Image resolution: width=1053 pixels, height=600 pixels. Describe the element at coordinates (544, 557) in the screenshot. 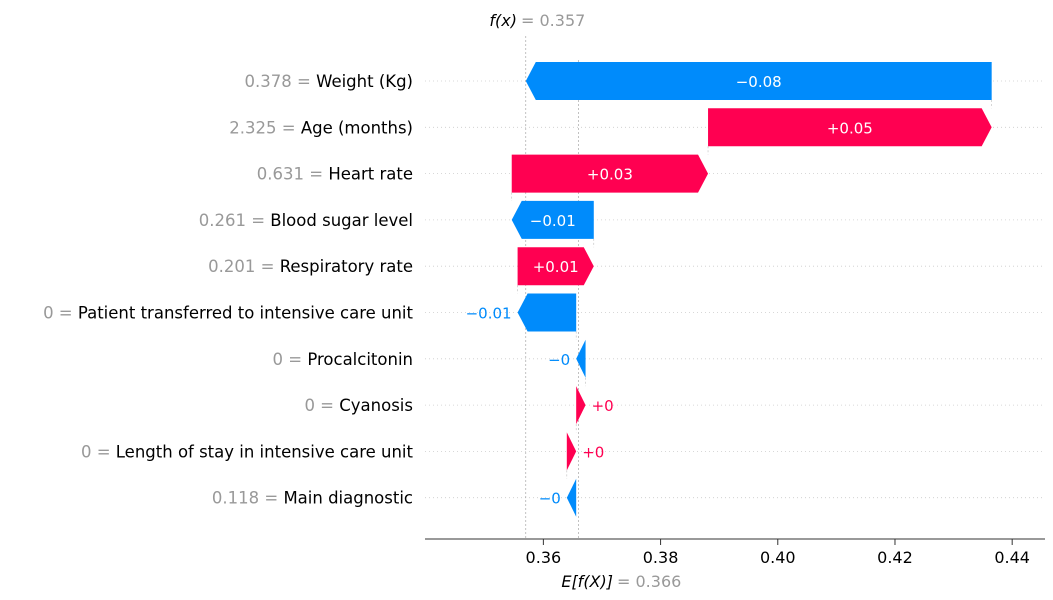

I see `x-tick-label: 0.36` at that location.